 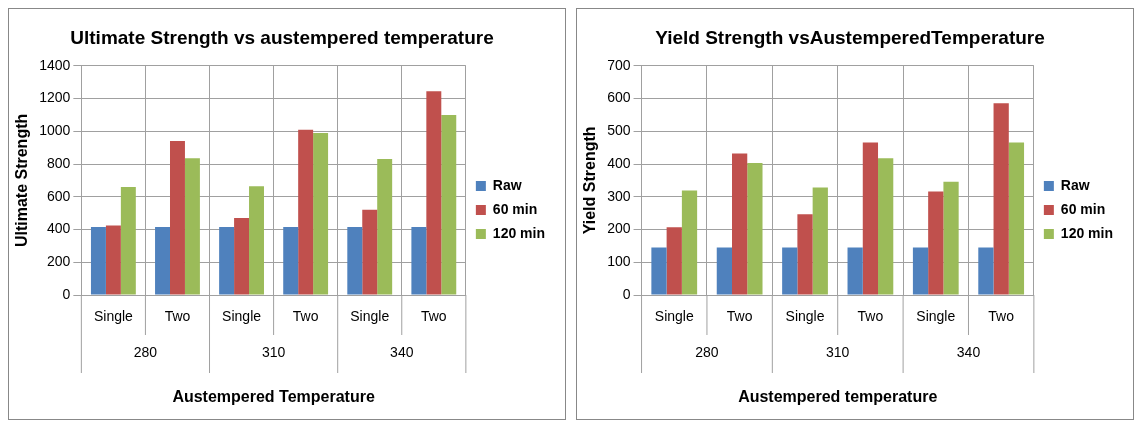 What do you see at coordinates (838, 396) in the screenshot?
I see `x-axis-title: Austempered temperature` at bounding box center [838, 396].